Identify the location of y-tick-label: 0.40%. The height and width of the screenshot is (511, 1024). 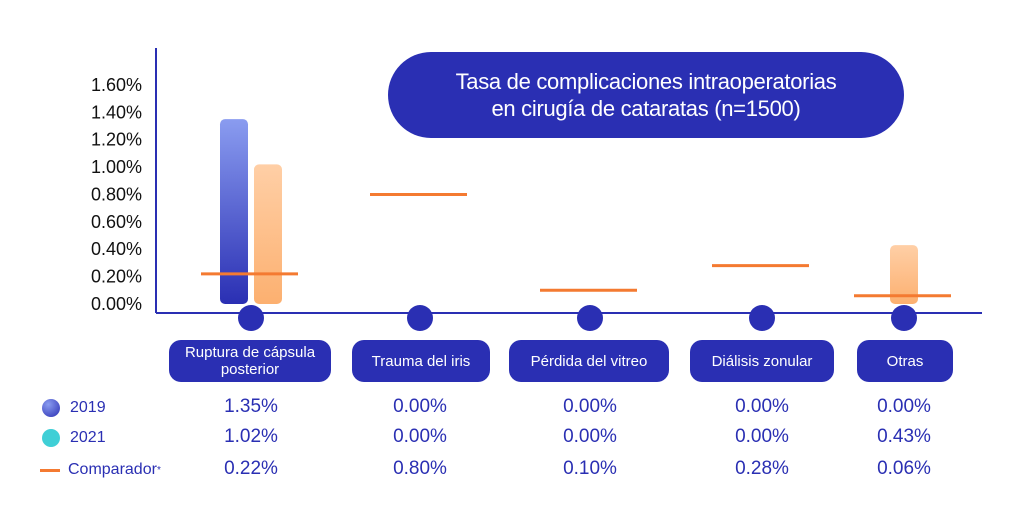
(116, 249).